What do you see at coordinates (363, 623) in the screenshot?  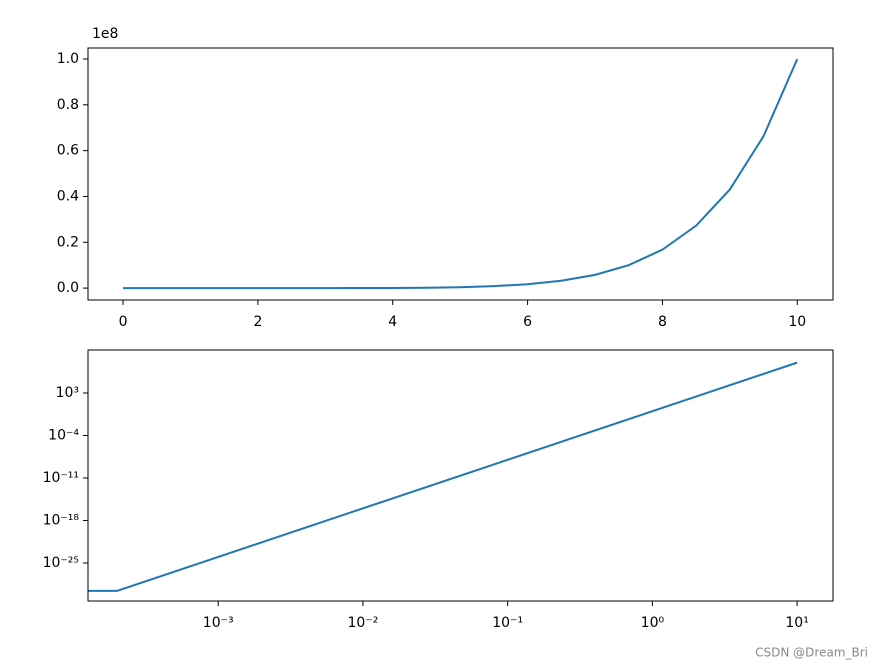 I see `x-tick-label: 10⁻²` at bounding box center [363, 623].